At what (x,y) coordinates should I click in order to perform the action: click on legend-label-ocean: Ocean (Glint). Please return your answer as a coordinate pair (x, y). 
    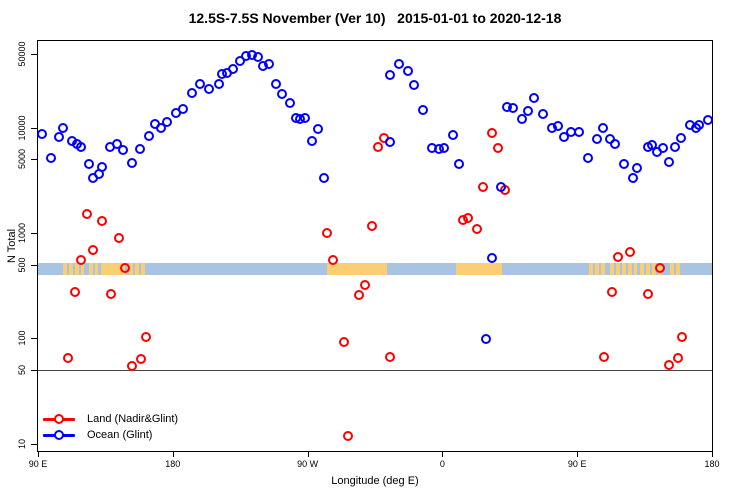
    Looking at the image, I should click on (120, 435).